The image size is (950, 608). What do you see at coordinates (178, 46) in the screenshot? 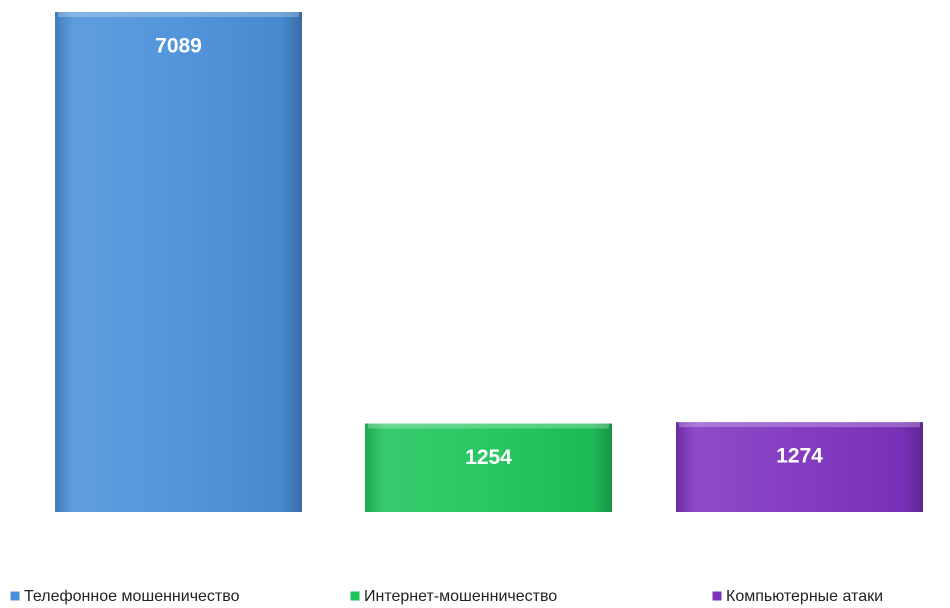
I see `data-label: 7089` at bounding box center [178, 46].